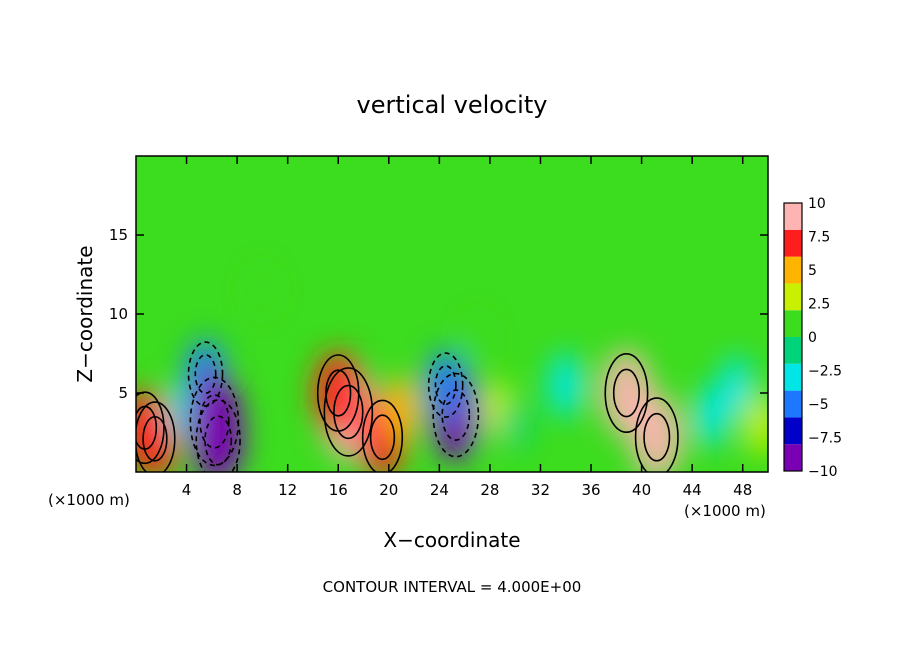  I want to click on x-tick-label: 4, so click(187, 490).